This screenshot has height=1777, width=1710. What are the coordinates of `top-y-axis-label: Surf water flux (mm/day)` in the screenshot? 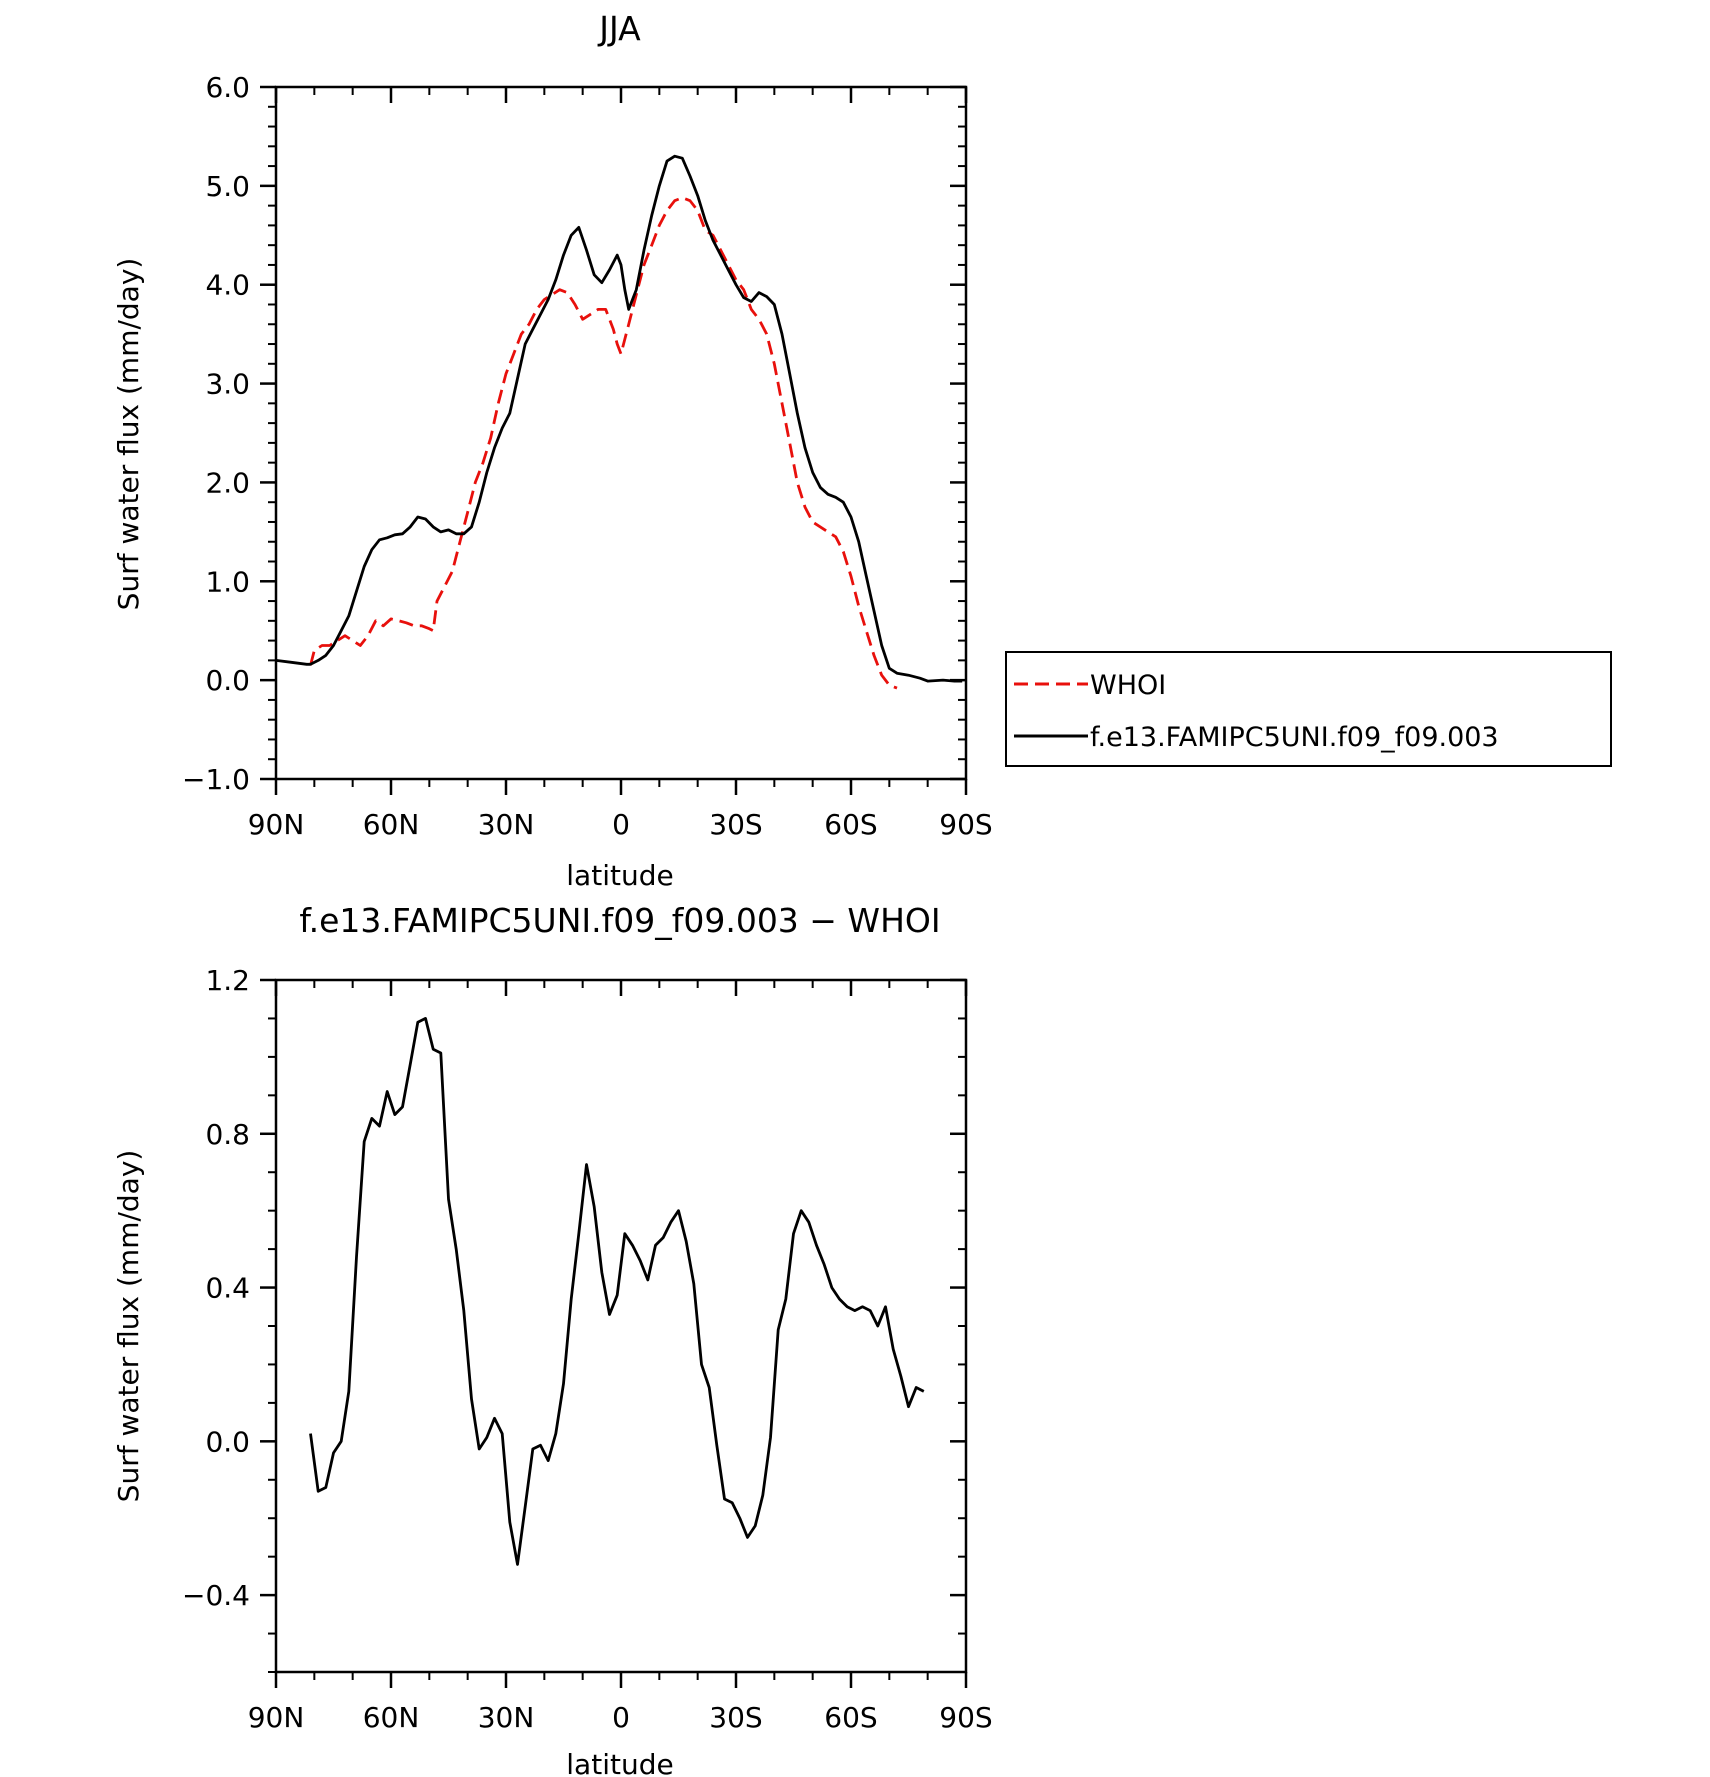 It's located at (128, 434).